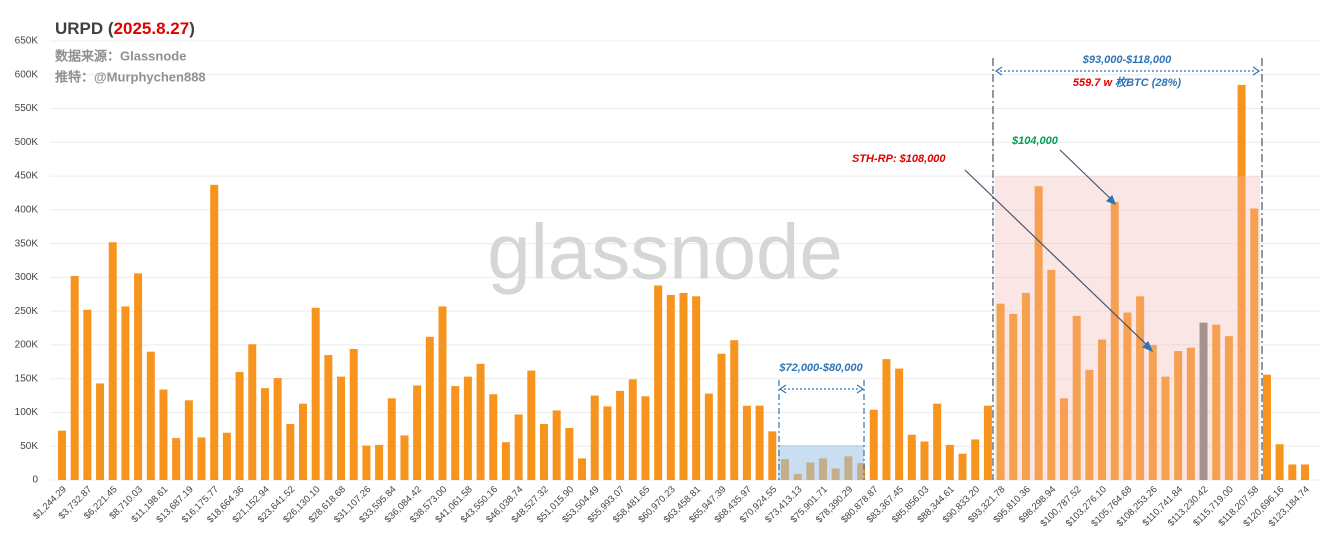 This screenshot has height=540, width=1329. I want to click on y-tick-label: 250K, so click(27, 311).